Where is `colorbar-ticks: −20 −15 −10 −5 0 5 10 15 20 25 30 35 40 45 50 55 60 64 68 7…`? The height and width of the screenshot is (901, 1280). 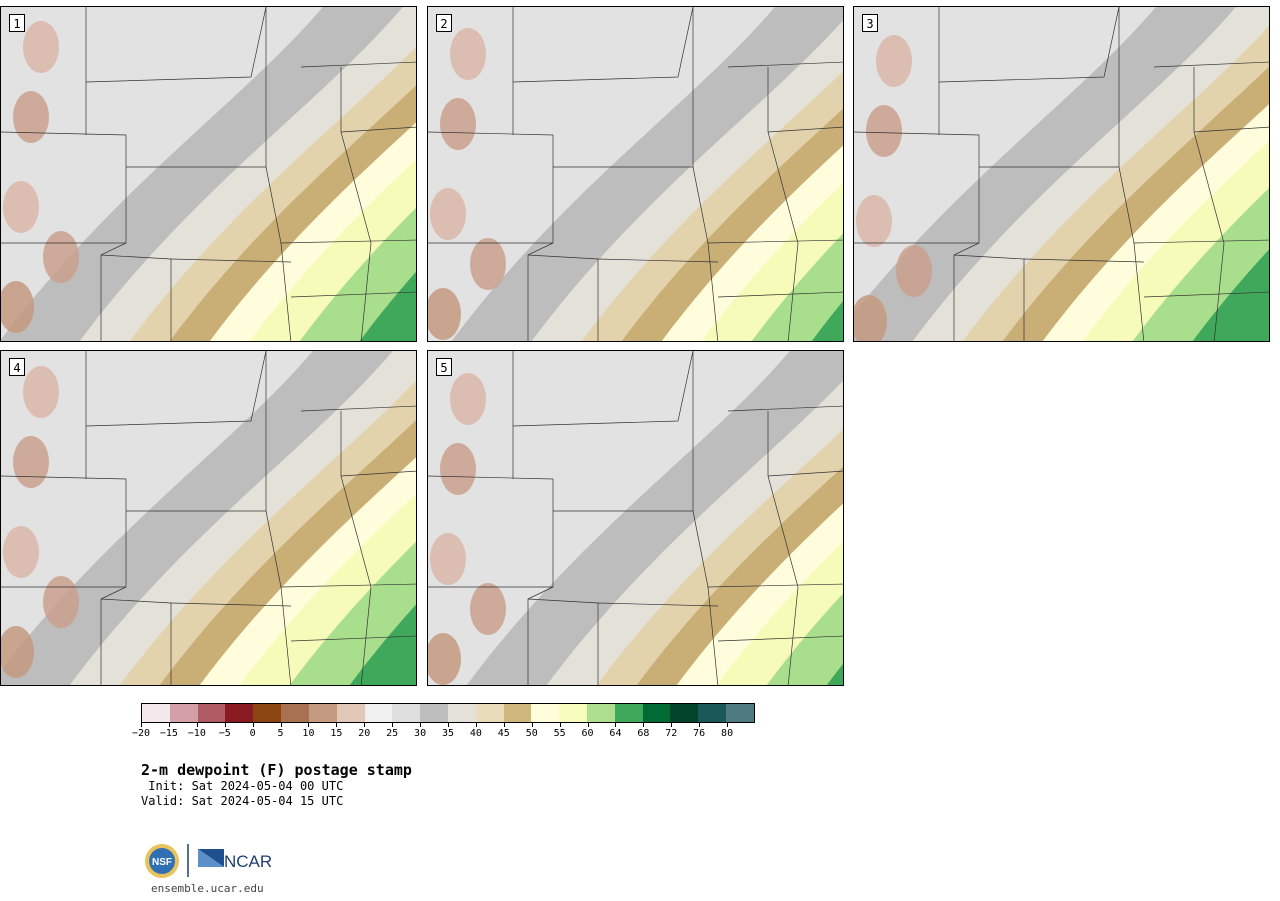 colorbar-ticks: −20 −15 −10 −5 0 5 10 15 20 25 30 35 40 45 50 55 60 64 68 7… is located at coordinates (443, 732).